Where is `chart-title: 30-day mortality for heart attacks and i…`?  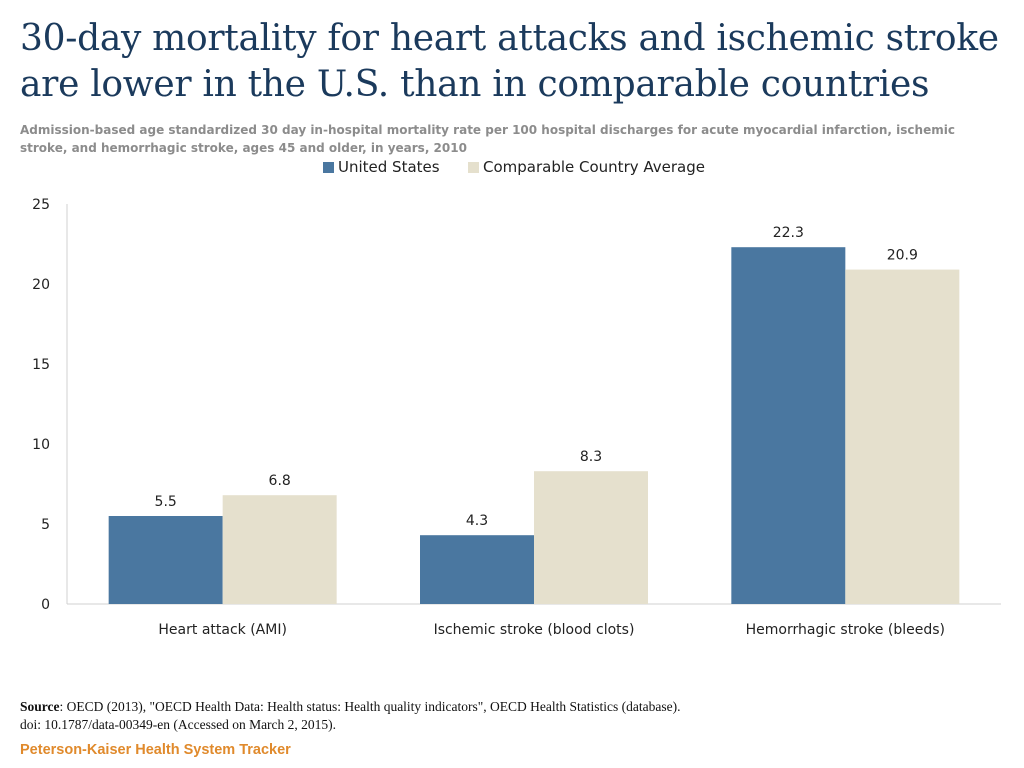
chart-title: 30-day mortality for heart attacks and i… is located at coordinates (509, 61).